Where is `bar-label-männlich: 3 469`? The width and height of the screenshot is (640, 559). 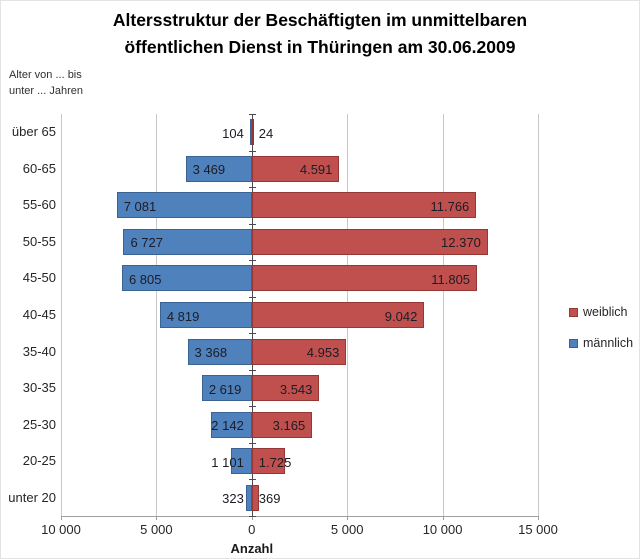
bar-label-männlich: 3 469 is located at coordinates (209, 170).